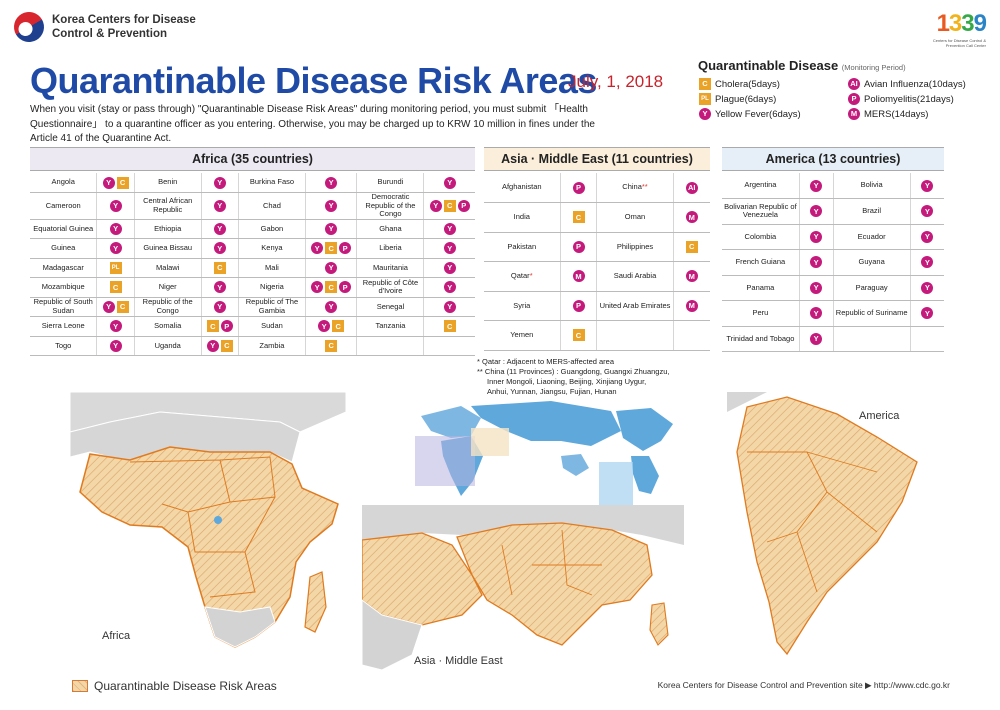 The width and height of the screenshot is (1000, 710). Describe the element at coordinates (252, 346) in the screenshot. I see `table-row: Togo Y Uganda Y C Zambia C` at that location.